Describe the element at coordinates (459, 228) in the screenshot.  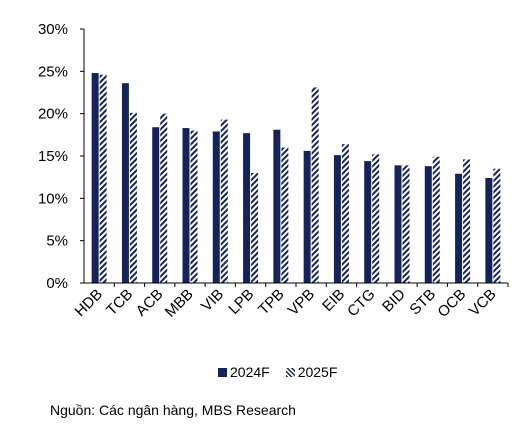
I see `bar-ocb-2024f` at that location.